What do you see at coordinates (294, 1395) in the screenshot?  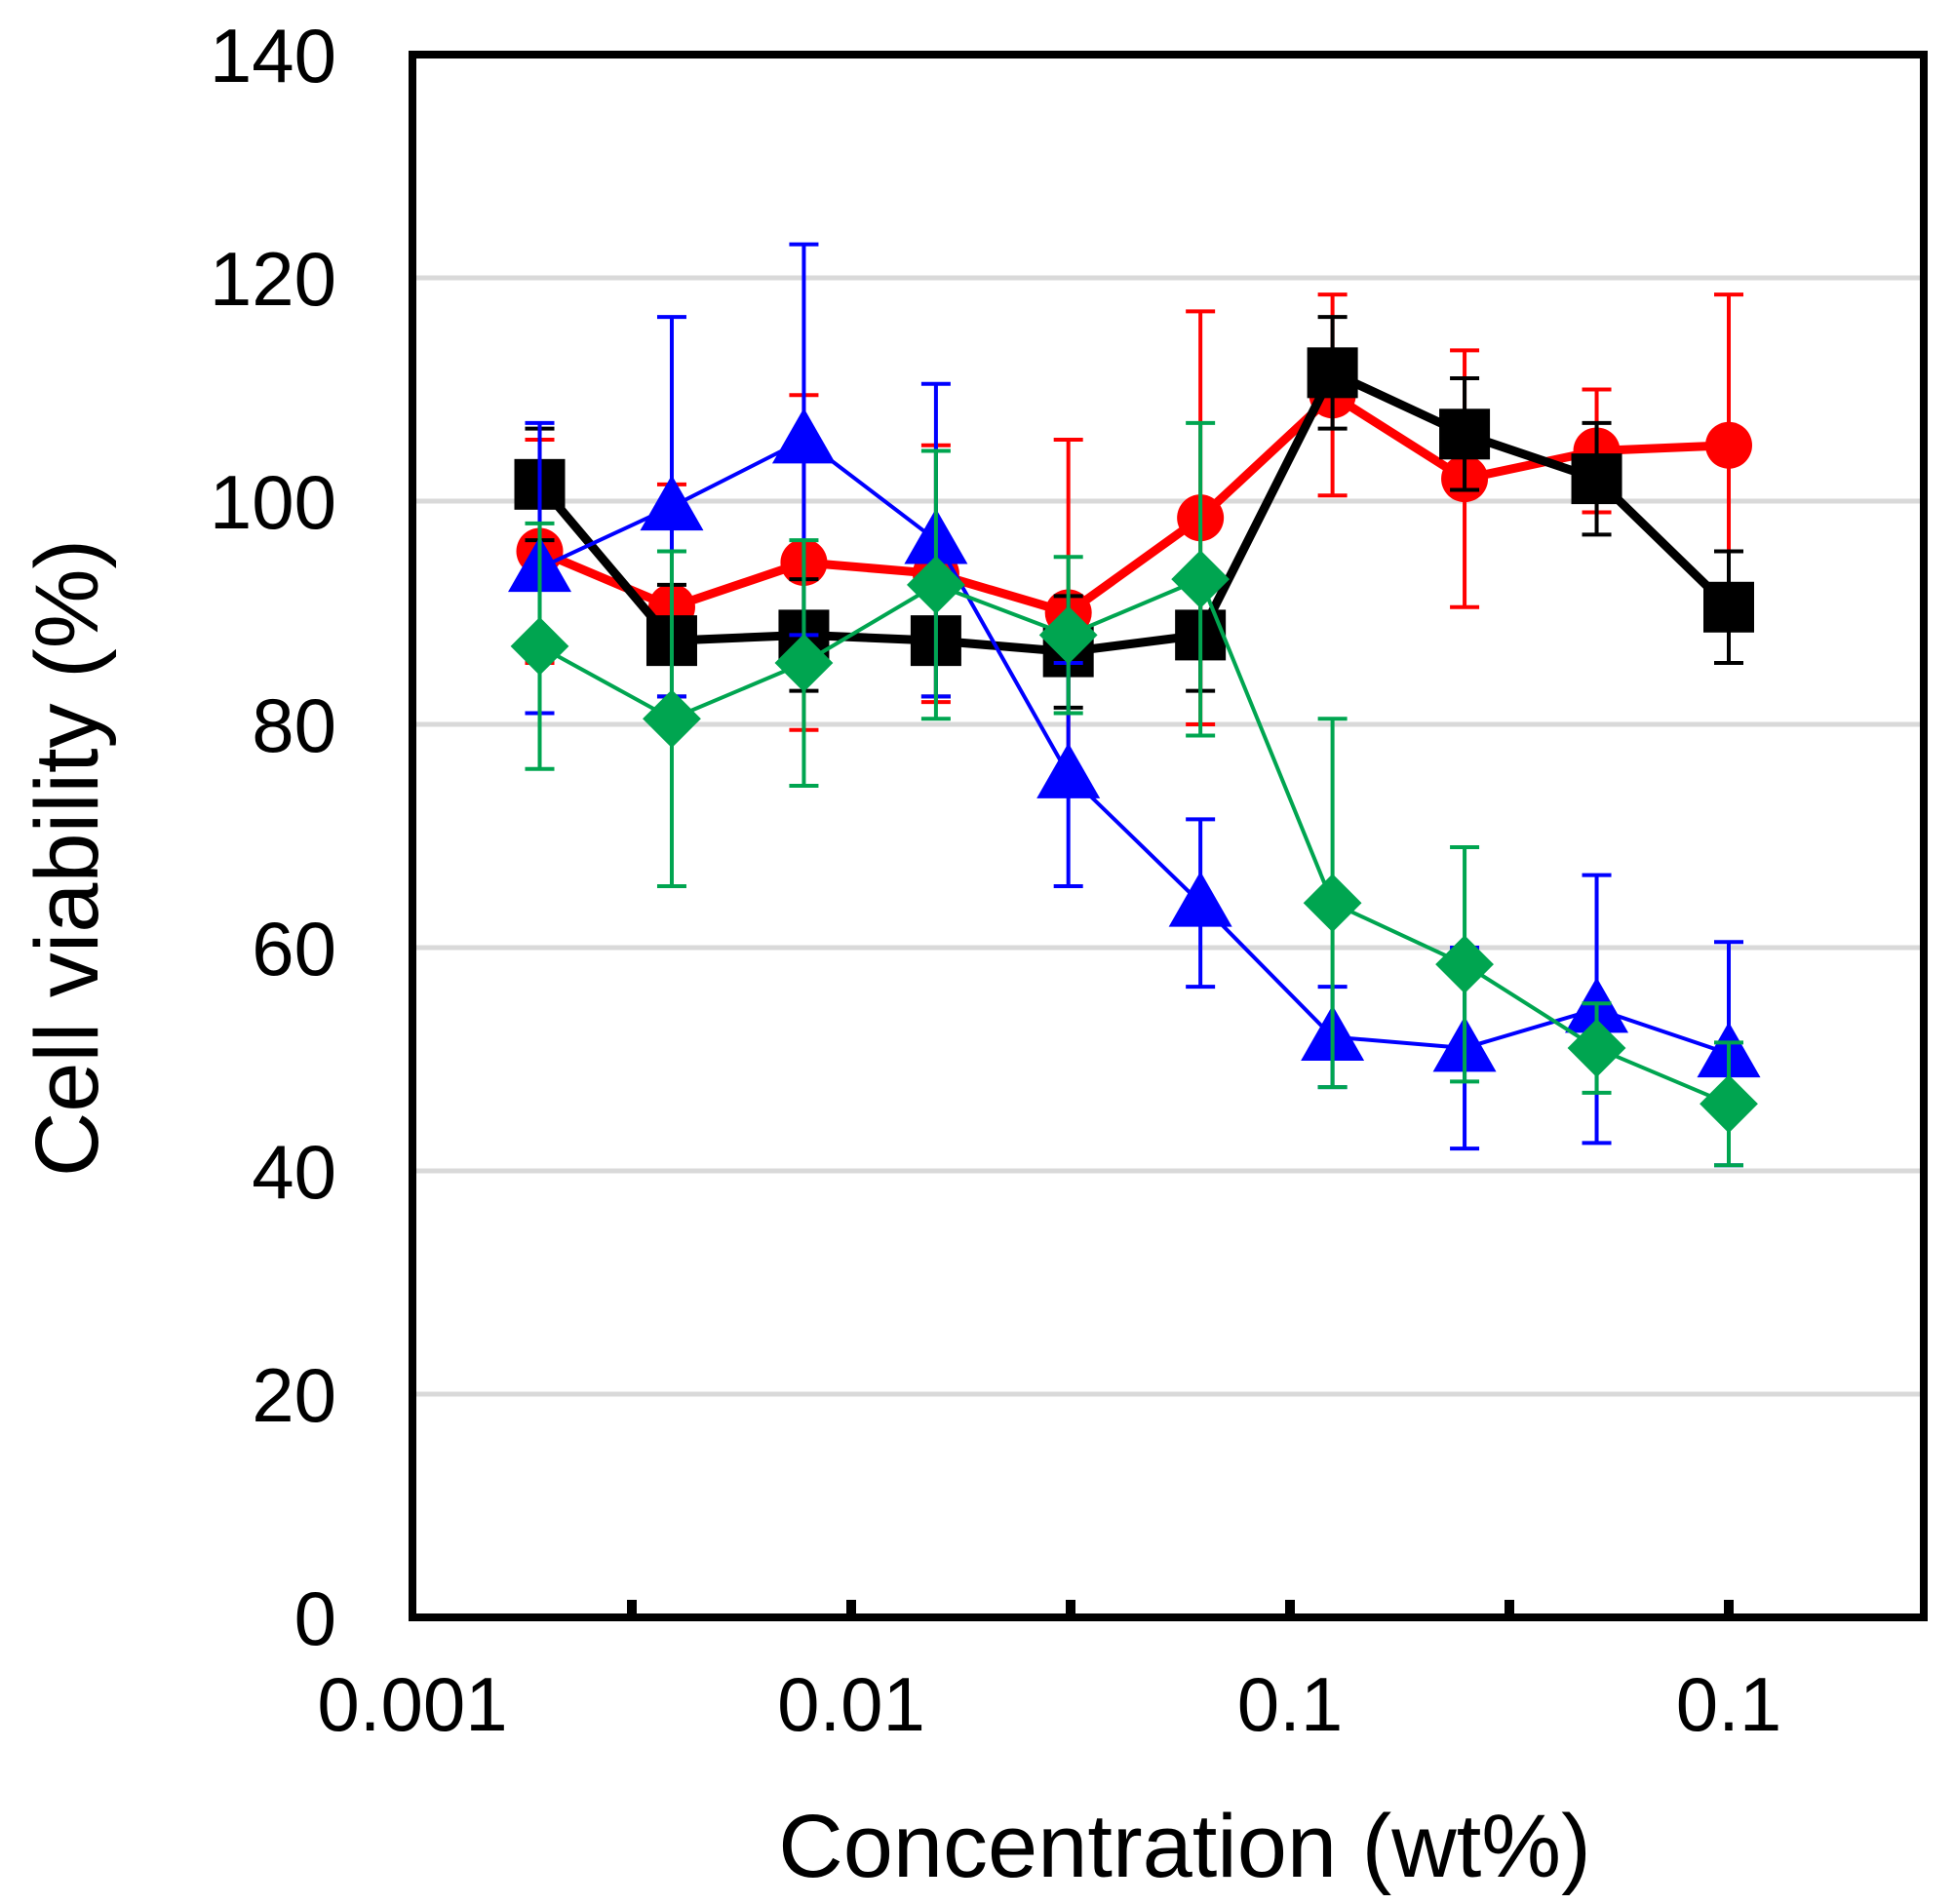 I see `y-tick-label-20: 20` at bounding box center [294, 1395].